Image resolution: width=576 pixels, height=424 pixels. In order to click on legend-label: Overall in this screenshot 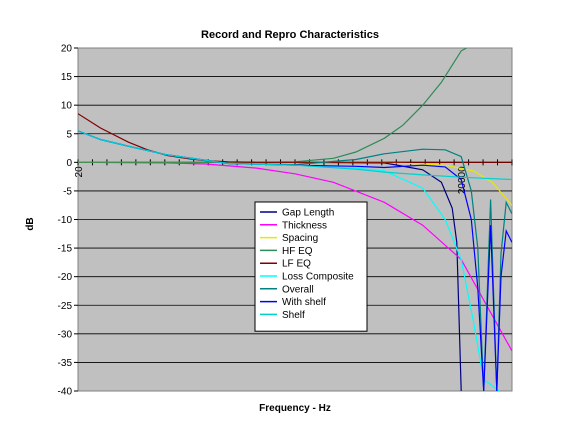, I will do `click(298, 289)`.